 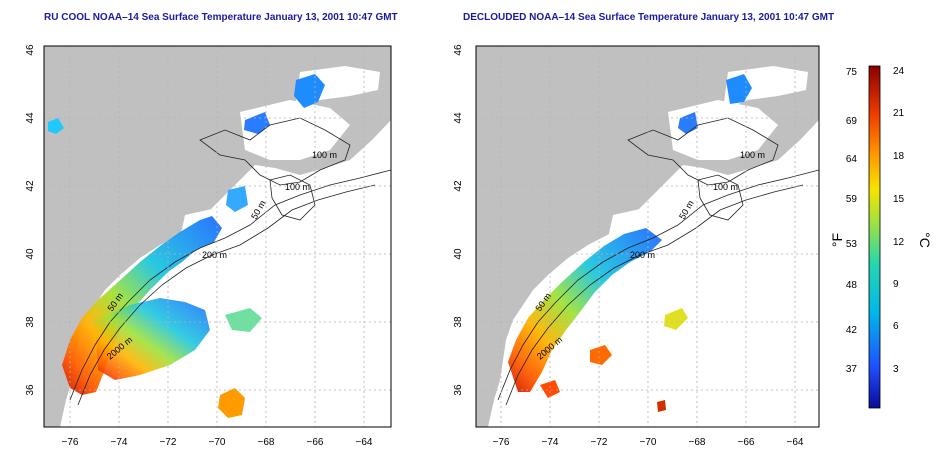 I want to click on f-tick-label: 59, so click(x=852, y=199).